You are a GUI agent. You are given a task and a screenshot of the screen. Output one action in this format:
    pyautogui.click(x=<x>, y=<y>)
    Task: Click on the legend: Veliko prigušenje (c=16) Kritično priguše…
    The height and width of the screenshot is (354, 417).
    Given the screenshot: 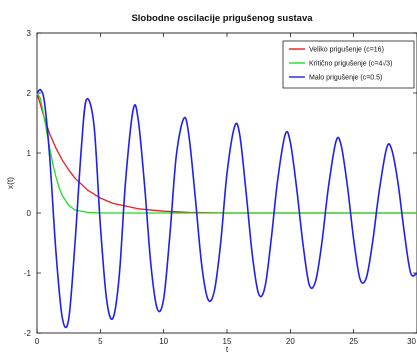 What is the action you would take?
    pyautogui.click(x=348, y=64)
    